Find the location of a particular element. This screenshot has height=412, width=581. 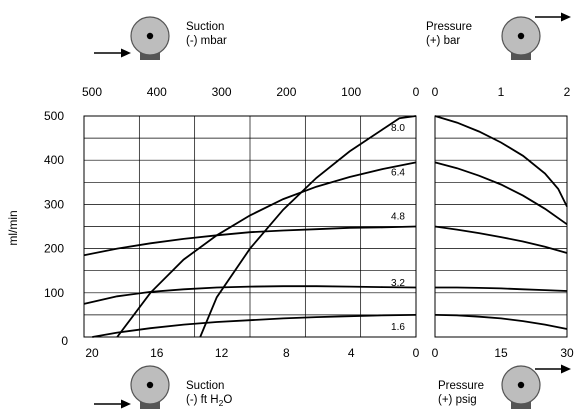

pressure-curves is located at coordinates (501, 222).